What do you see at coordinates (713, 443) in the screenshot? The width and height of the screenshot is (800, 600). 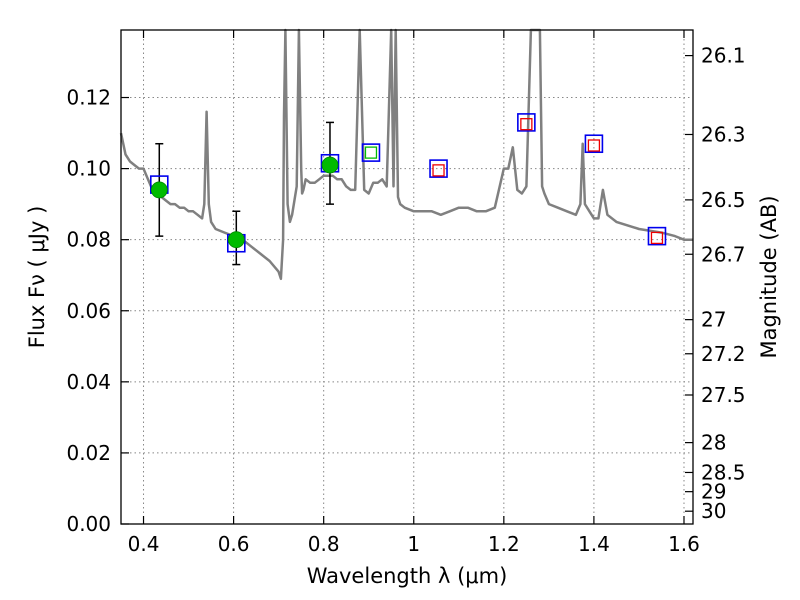 I see `right-tick-label: 28` at bounding box center [713, 443].